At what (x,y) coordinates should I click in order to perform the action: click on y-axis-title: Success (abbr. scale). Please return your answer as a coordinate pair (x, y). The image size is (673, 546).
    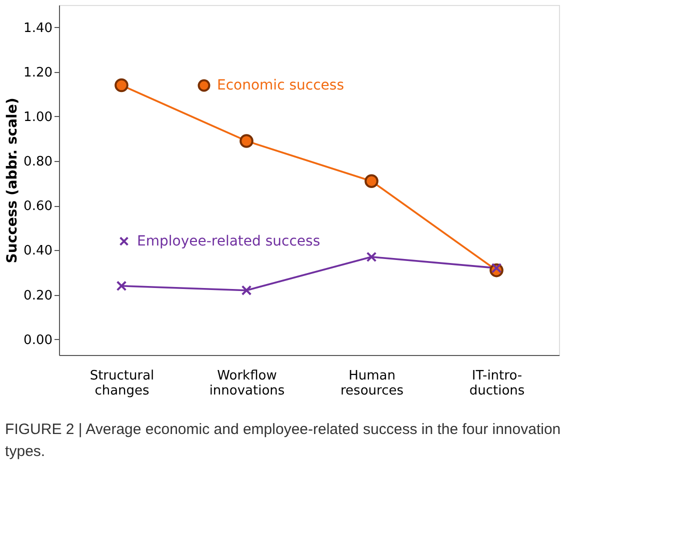
    Looking at the image, I should click on (12, 181).